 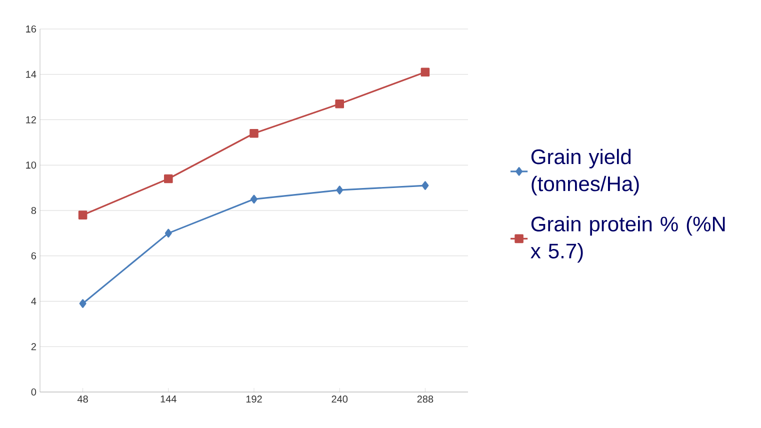 What do you see at coordinates (627, 239) in the screenshot?
I see `legend-label: Grain protein % (%N x 5.7)` at bounding box center [627, 239].